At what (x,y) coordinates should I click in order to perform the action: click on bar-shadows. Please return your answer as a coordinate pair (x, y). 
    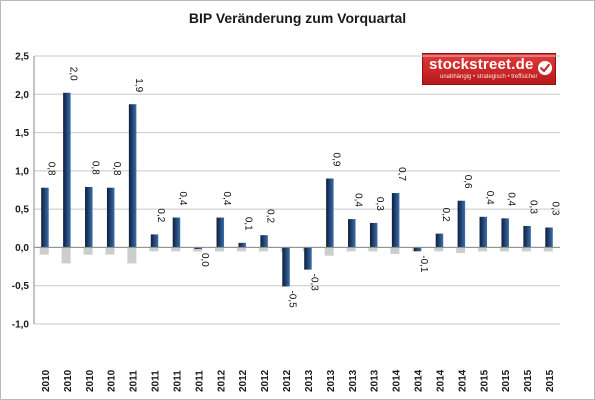
    Looking at the image, I should click on (296, 255).